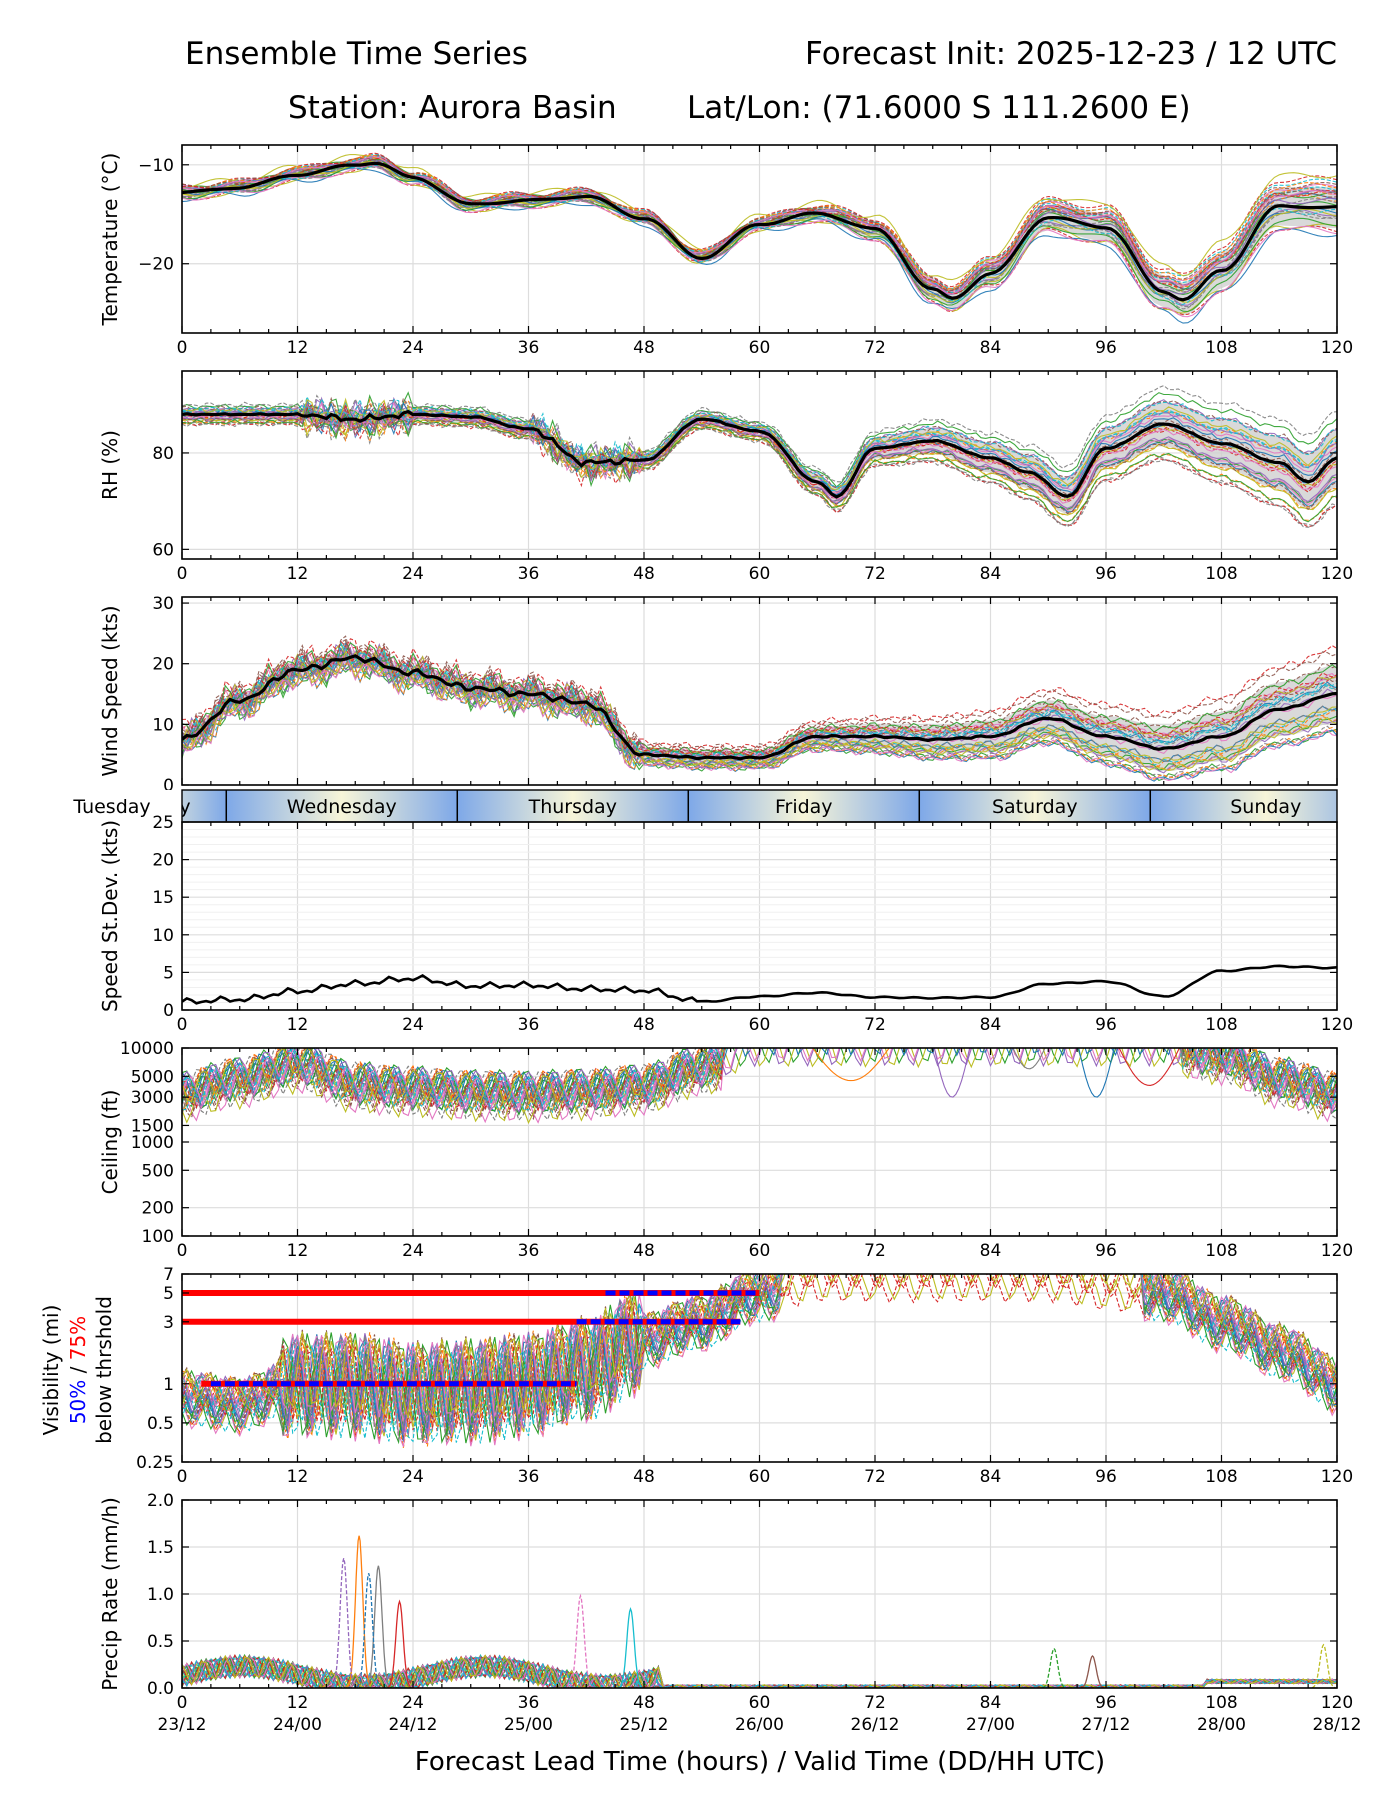 The image size is (1400, 1800). I want to click on y-tick-label: 100, so click(158, 1237).